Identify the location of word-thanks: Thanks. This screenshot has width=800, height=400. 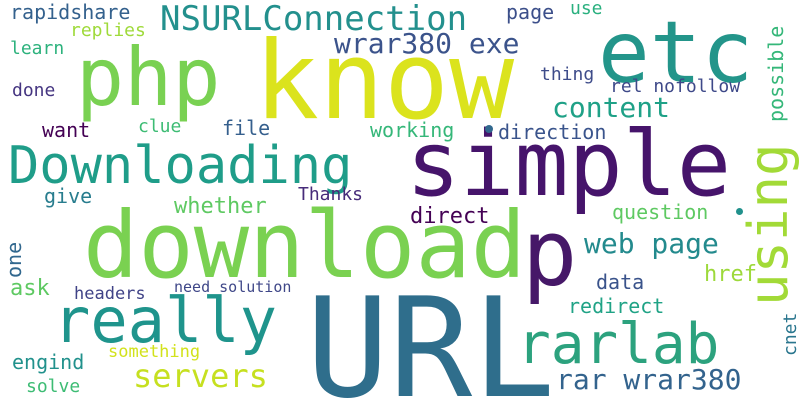
(331, 194).